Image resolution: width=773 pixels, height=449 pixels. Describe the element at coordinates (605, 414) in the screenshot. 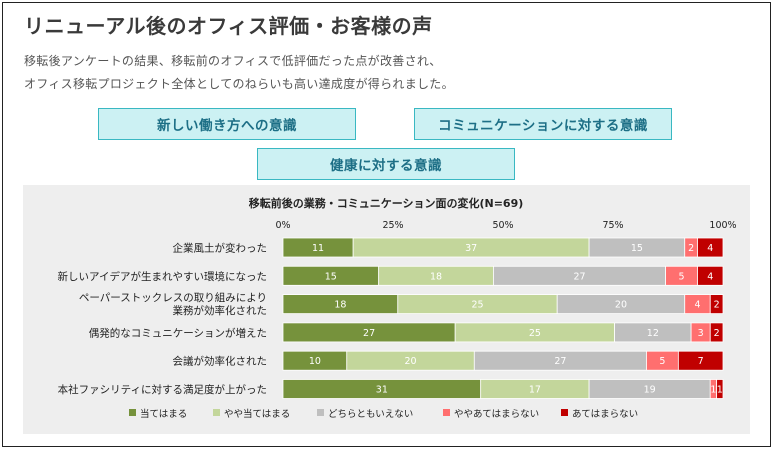

I see `legend-label: あてはまらない` at that location.